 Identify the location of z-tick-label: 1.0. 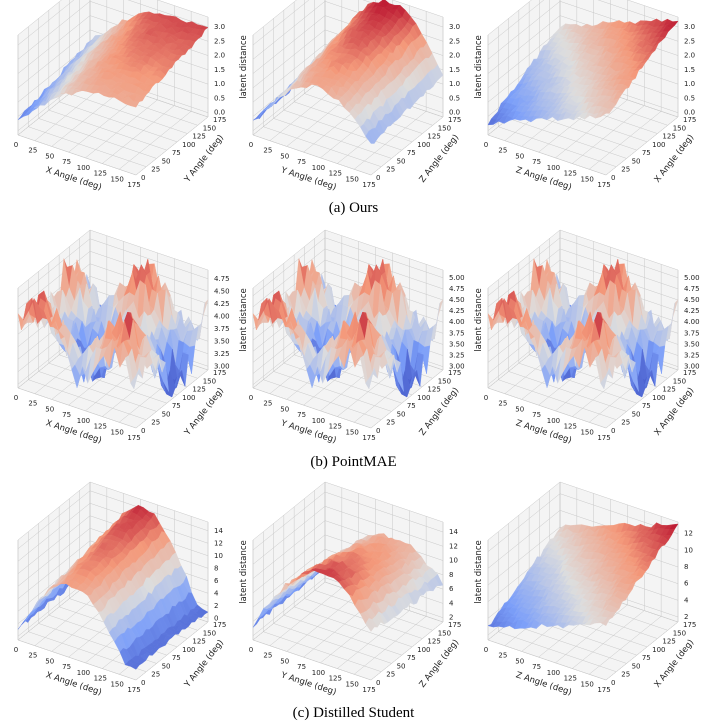
(219, 84).